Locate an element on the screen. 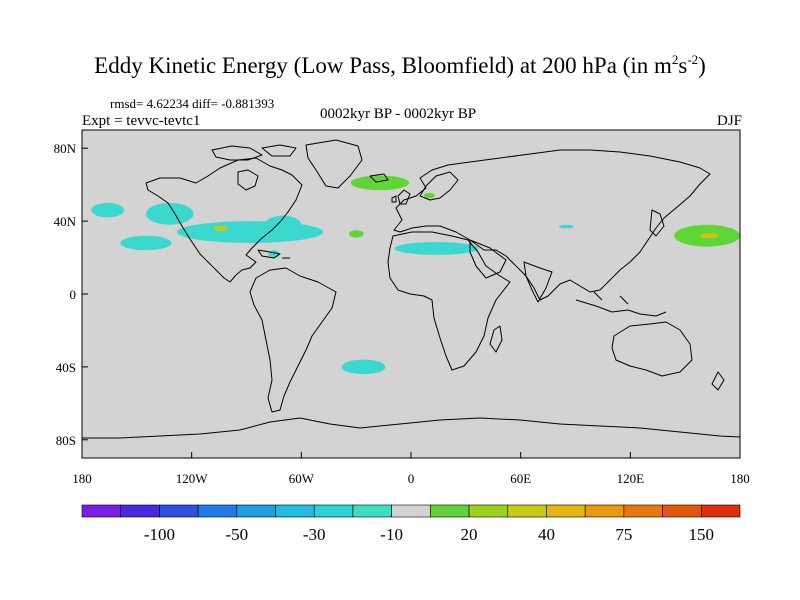 This screenshot has width=800, height=600. coast-arabia is located at coordinates (488, 259).